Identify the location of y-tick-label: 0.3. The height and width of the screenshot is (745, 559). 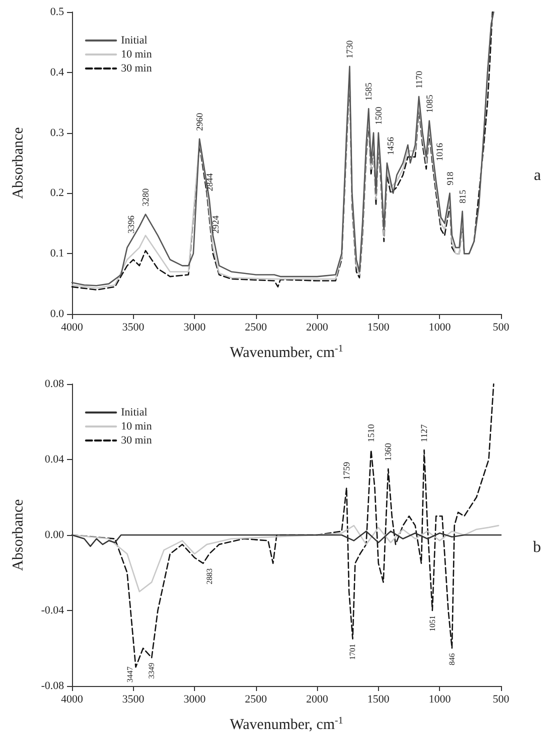
(57, 132).